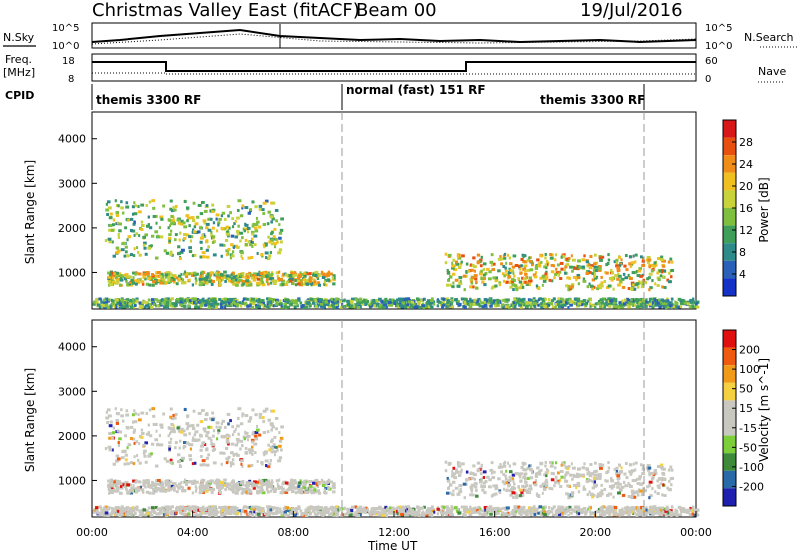  Describe the element at coordinates (769, 37) in the screenshot. I see `nsearch-label: N.Search` at that location.